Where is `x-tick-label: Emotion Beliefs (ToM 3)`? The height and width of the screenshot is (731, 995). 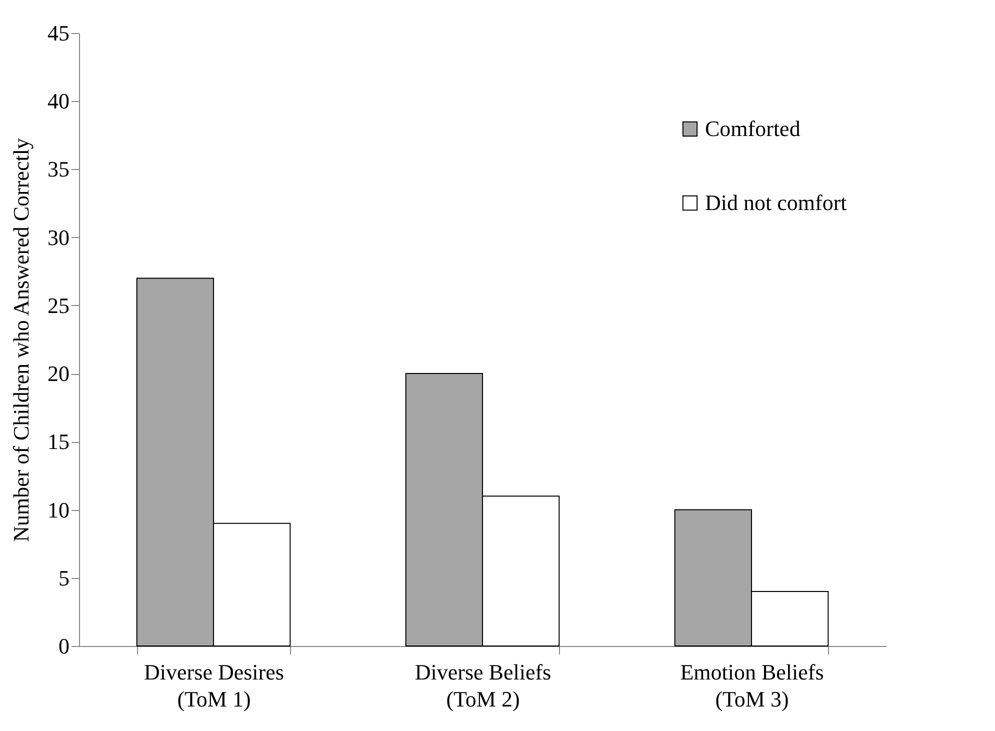 x-tick-label: Emotion Beliefs (ToM 3) is located at coordinates (752, 686).